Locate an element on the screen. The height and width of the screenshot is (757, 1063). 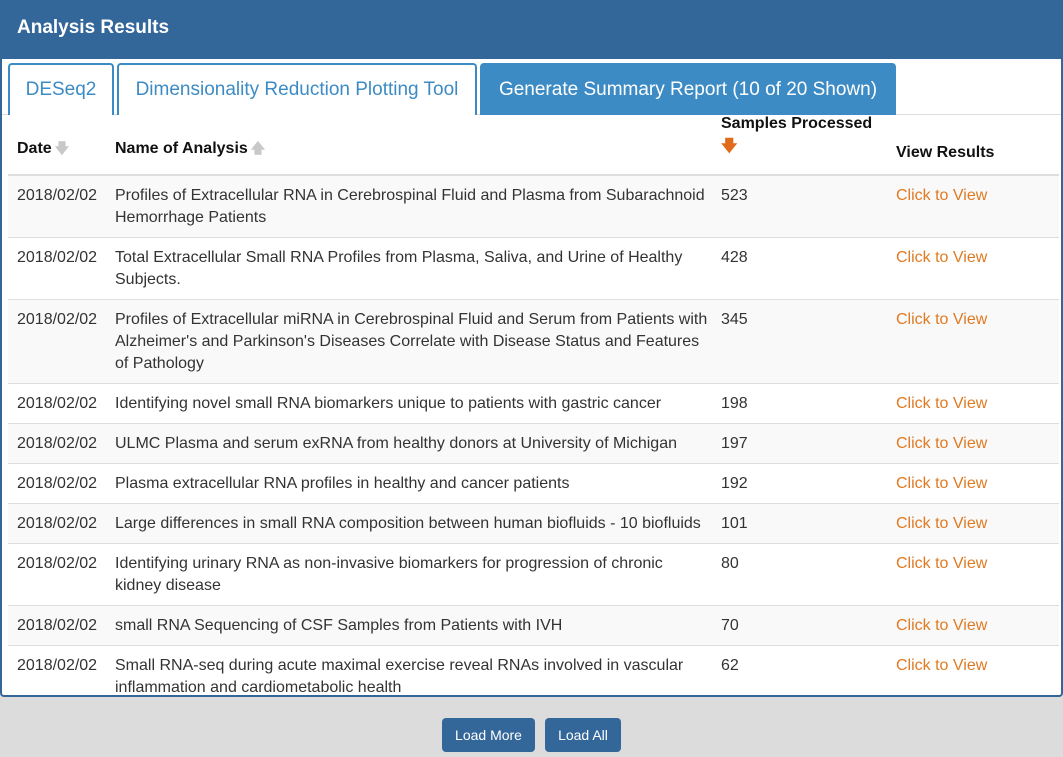
tab-dimensionality-reduction: Dimensionality Reduction Plotting Tool is located at coordinates (297, 89).